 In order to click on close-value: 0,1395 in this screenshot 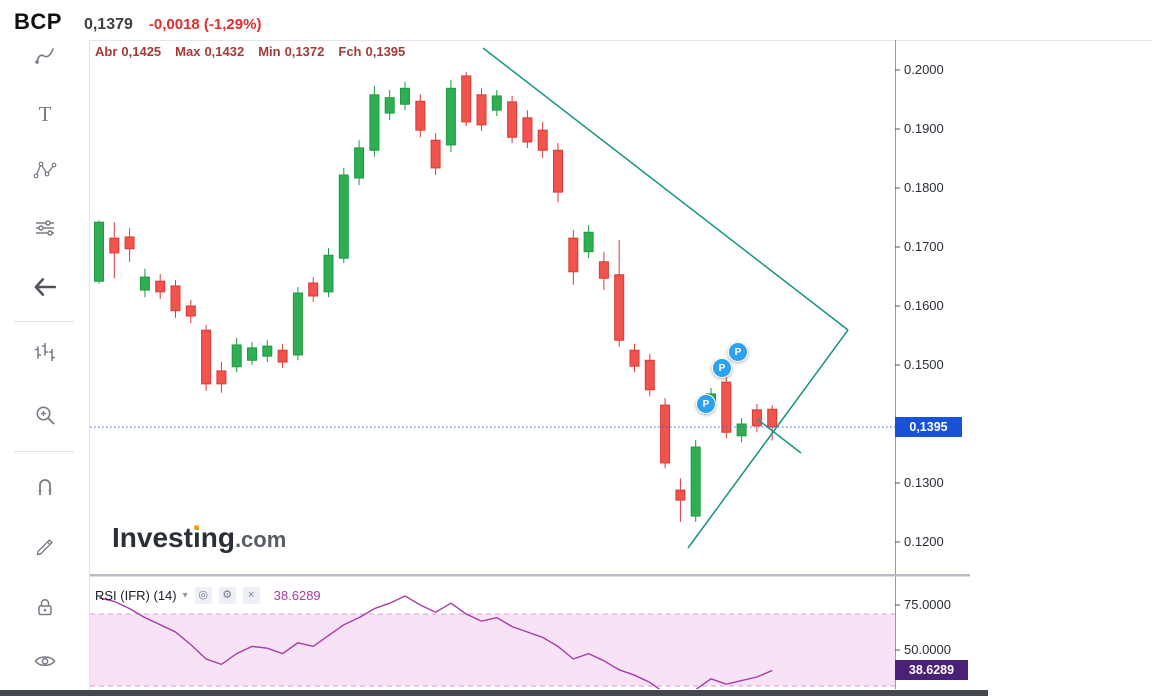, I will do `click(385, 51)`.